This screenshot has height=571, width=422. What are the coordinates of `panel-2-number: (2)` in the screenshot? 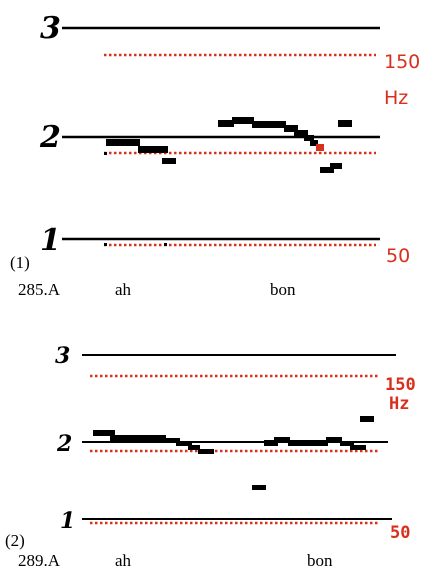 It's located at (15, 540).